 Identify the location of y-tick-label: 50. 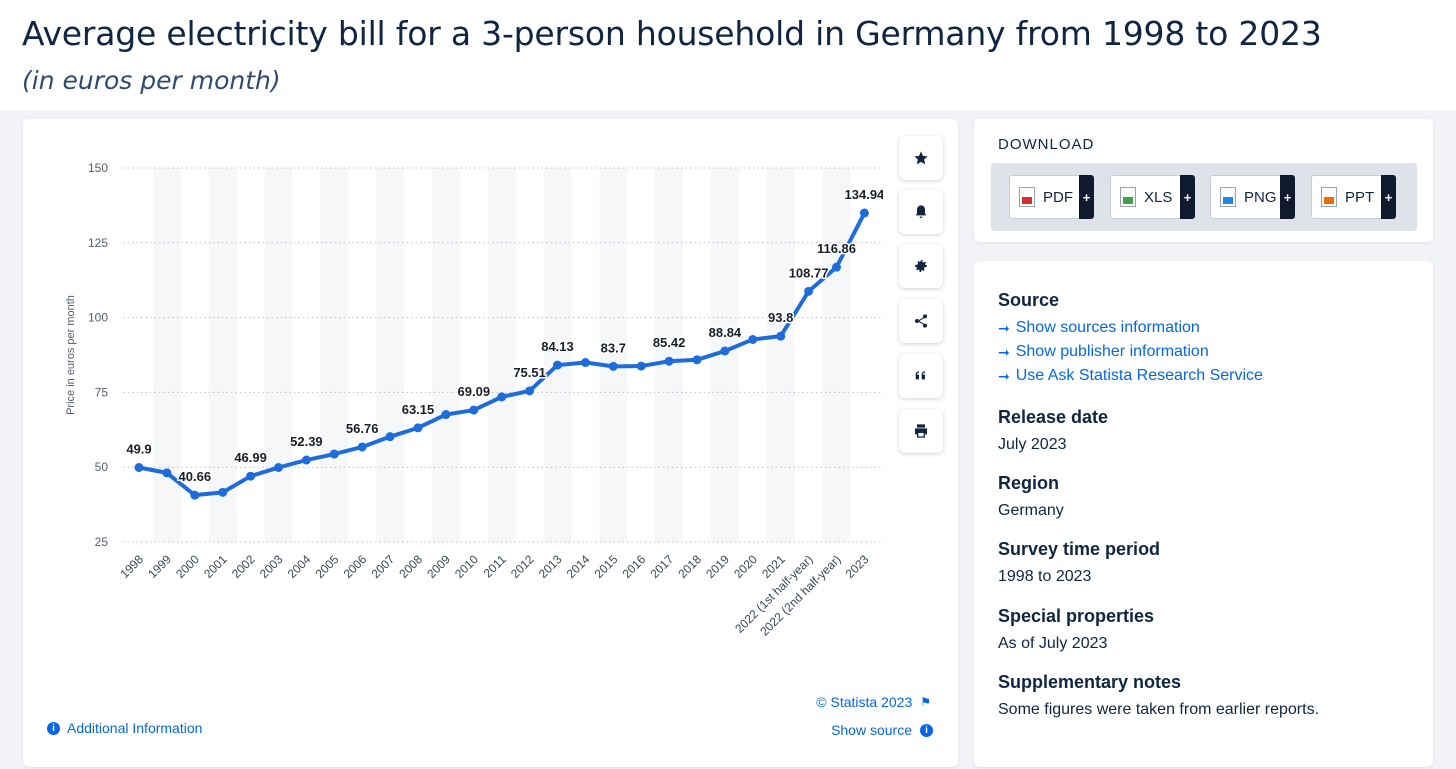
(102, 467).